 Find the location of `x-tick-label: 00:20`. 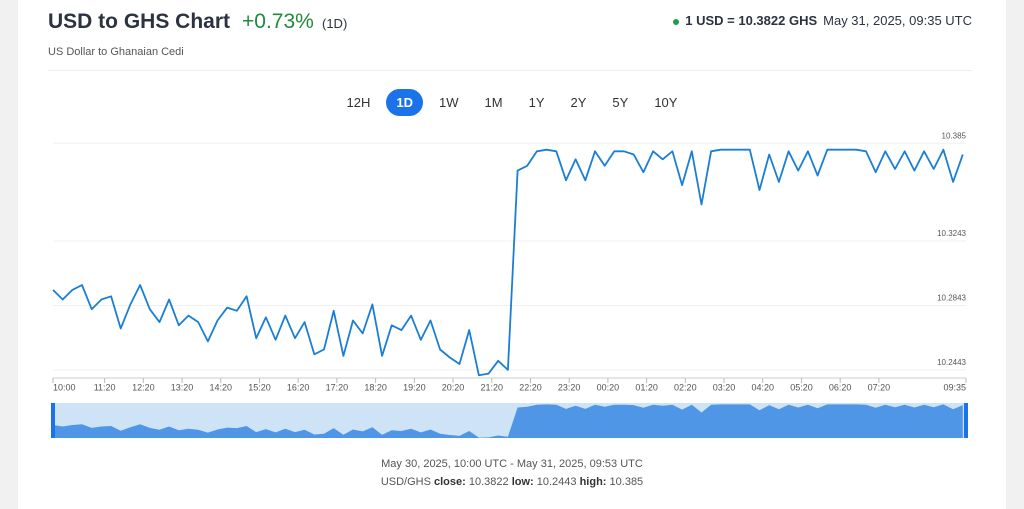

x-tick-label: 00:20 is located at coordinates (608, 387).